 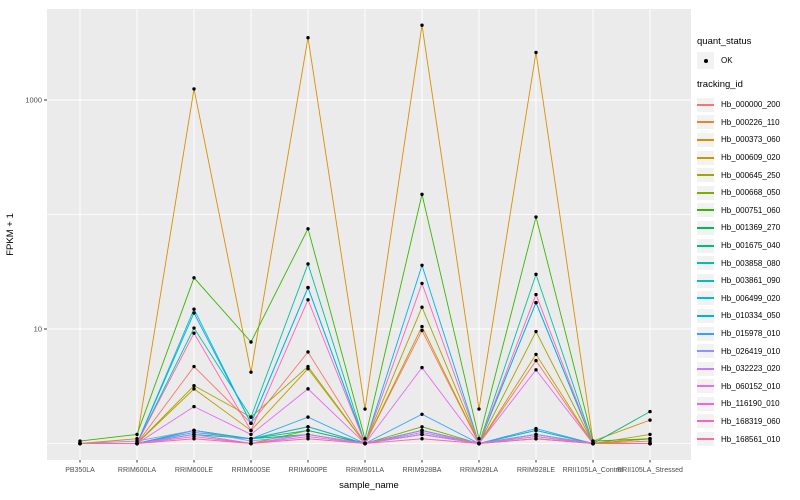 I want to click on legend-item-Hb_003858_080: Hb_003858_080, so click(x=747, y=263).